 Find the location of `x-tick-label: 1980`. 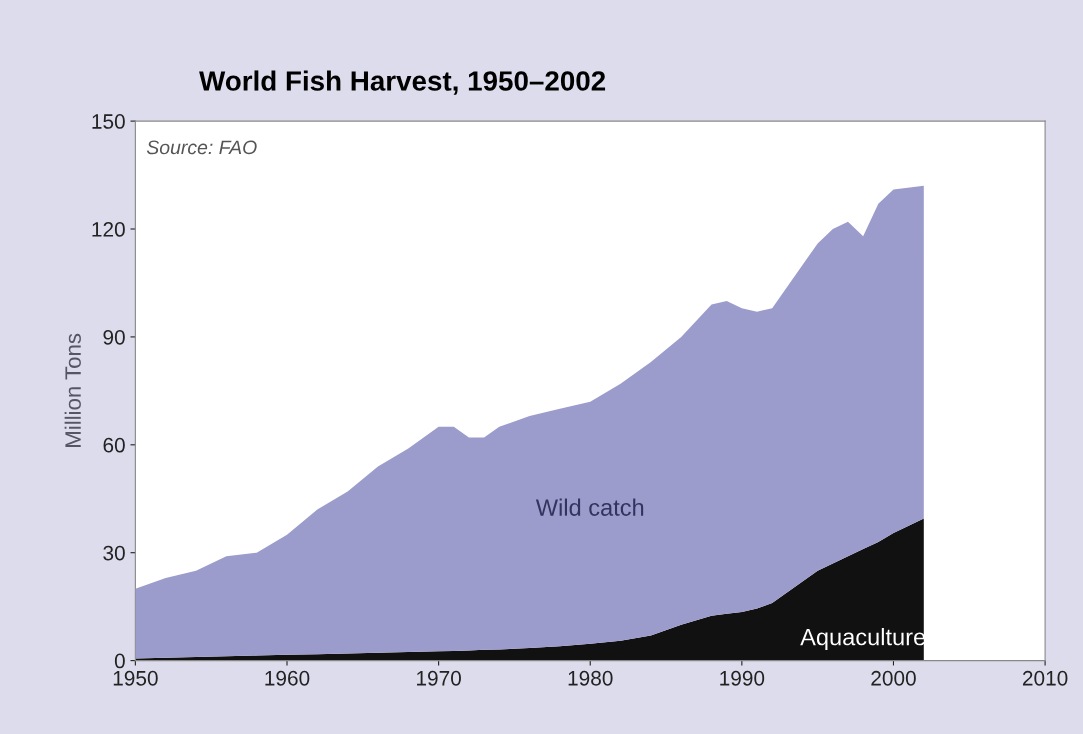

x-tick-label: 1980 is located at coordinates (590, 678).